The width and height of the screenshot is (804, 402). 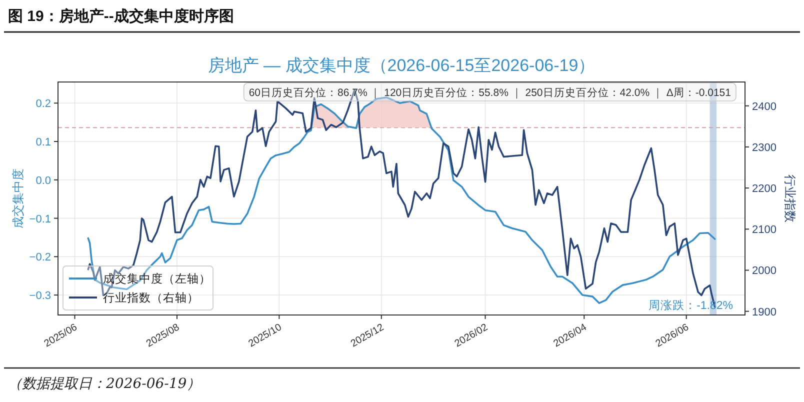 What do you see at coordinates (40, 258) in the screenshot?
I see `y-tick-label: −0.2` at bounding box center [40, 258].